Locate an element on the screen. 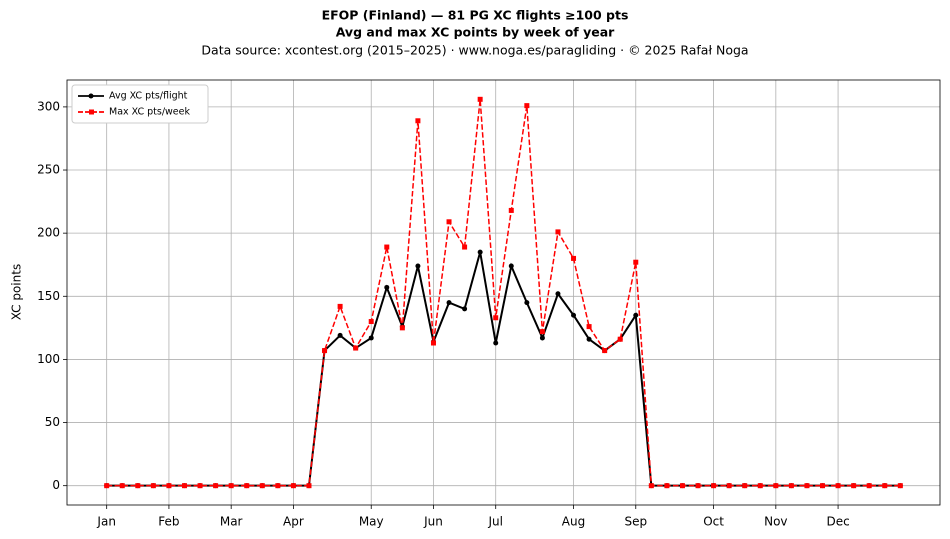 The height and width of the screenshot is (539, 950). y-tick-label: 0 is located at coordinates (56, 485).